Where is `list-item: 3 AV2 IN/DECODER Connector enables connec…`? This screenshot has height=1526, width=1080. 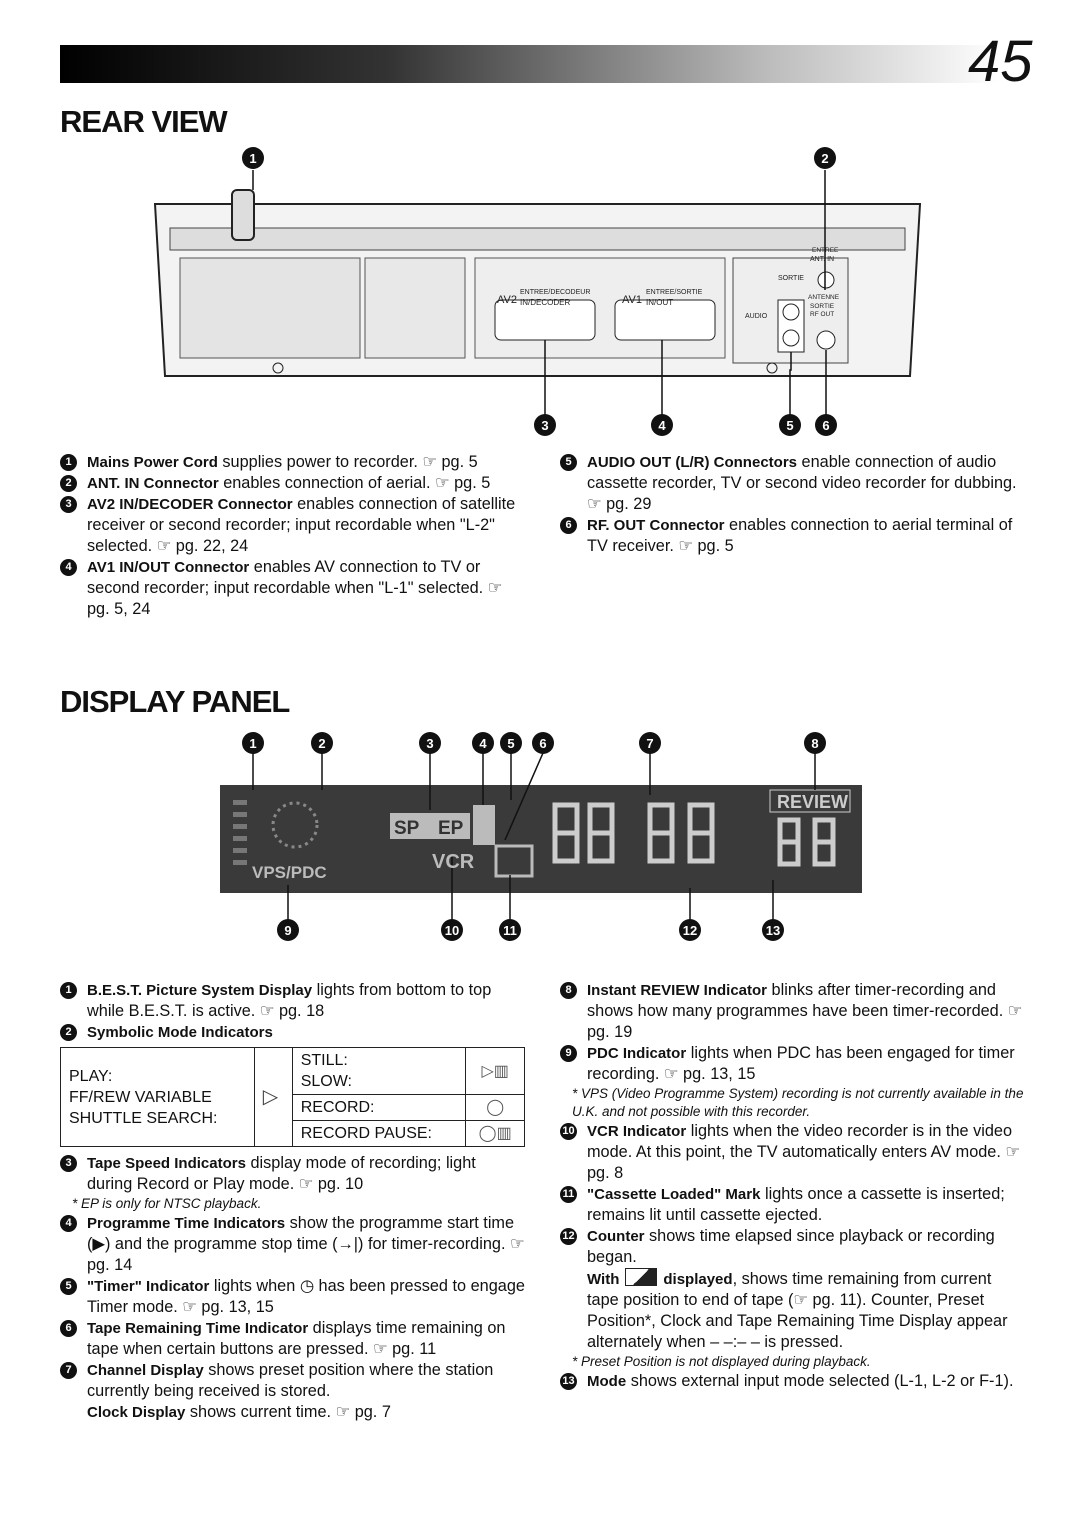 list-item: 3 AV2 IN/DECODER Connector enables connec… is located at coordinates (292, 525).